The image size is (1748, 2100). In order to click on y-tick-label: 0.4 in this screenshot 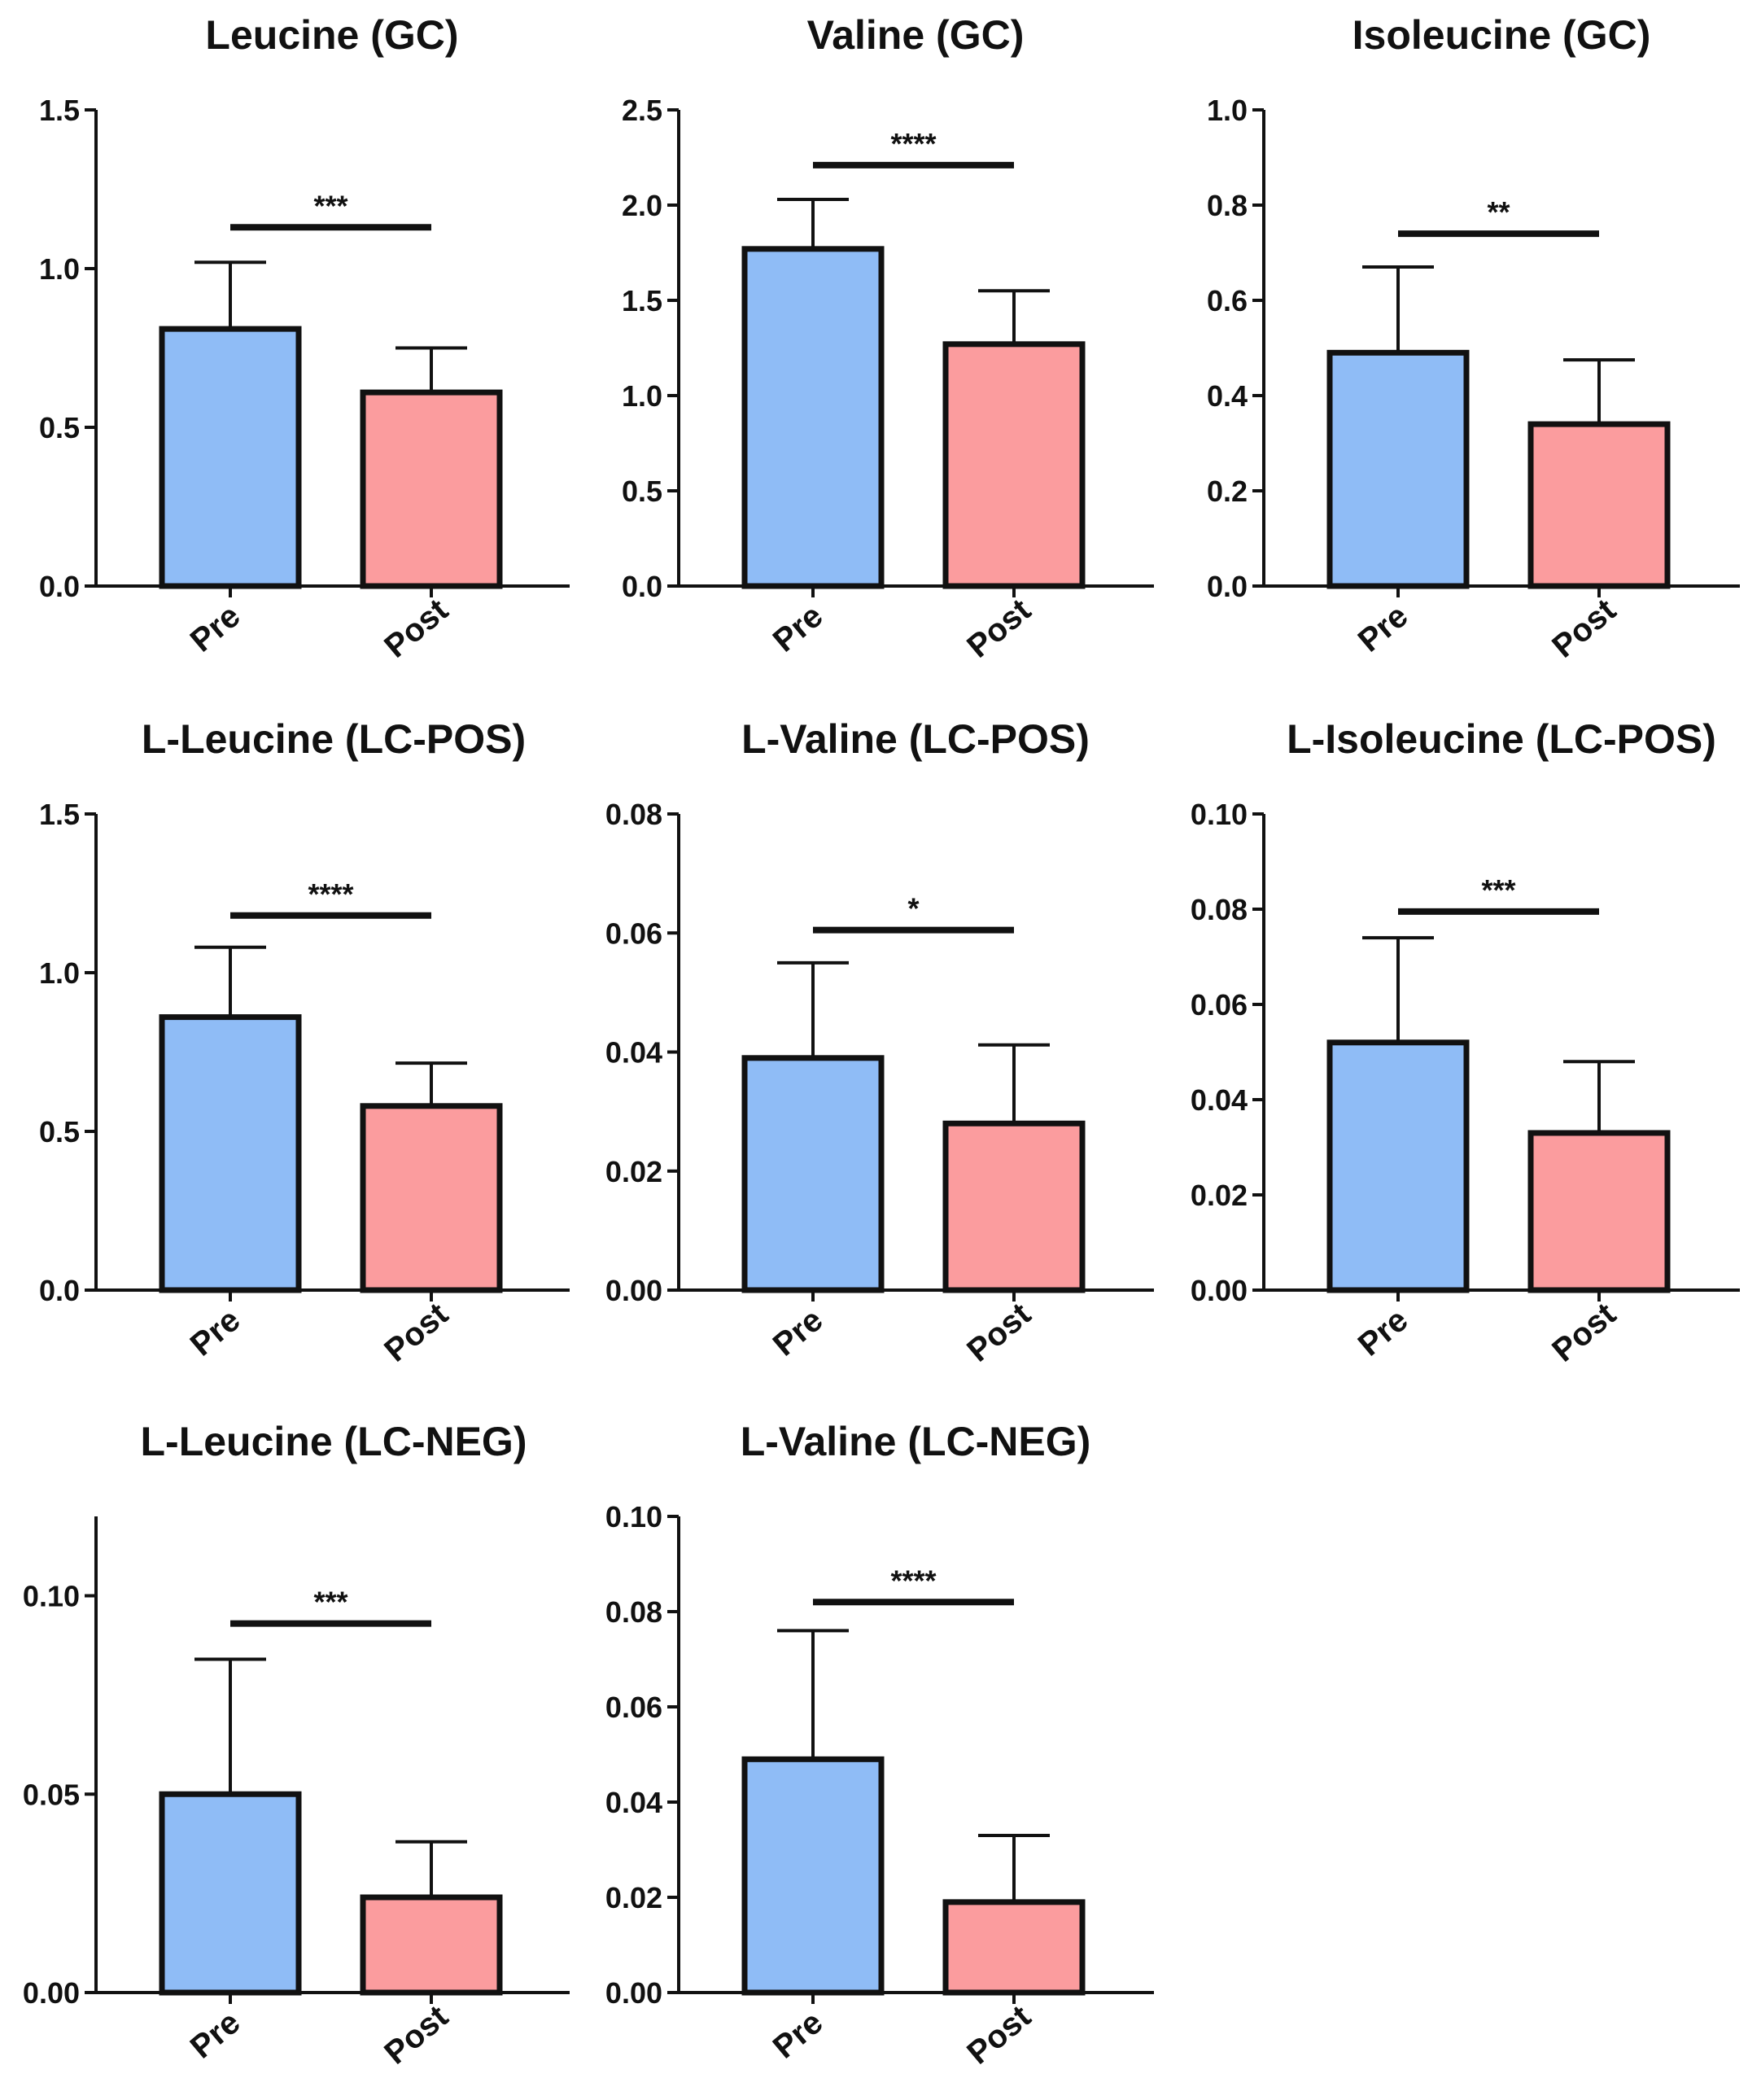, I will do `click(1227, 396)`.